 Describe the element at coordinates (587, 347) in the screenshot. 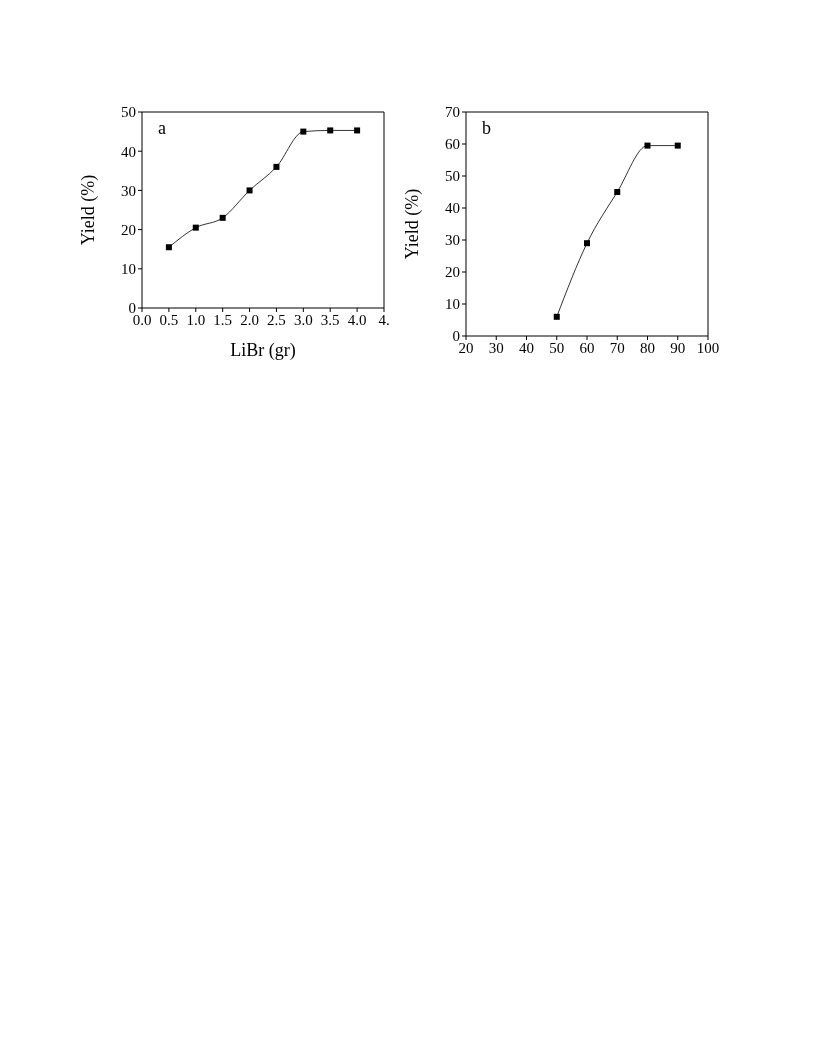

I see `x-tick-label: 60` at that location.